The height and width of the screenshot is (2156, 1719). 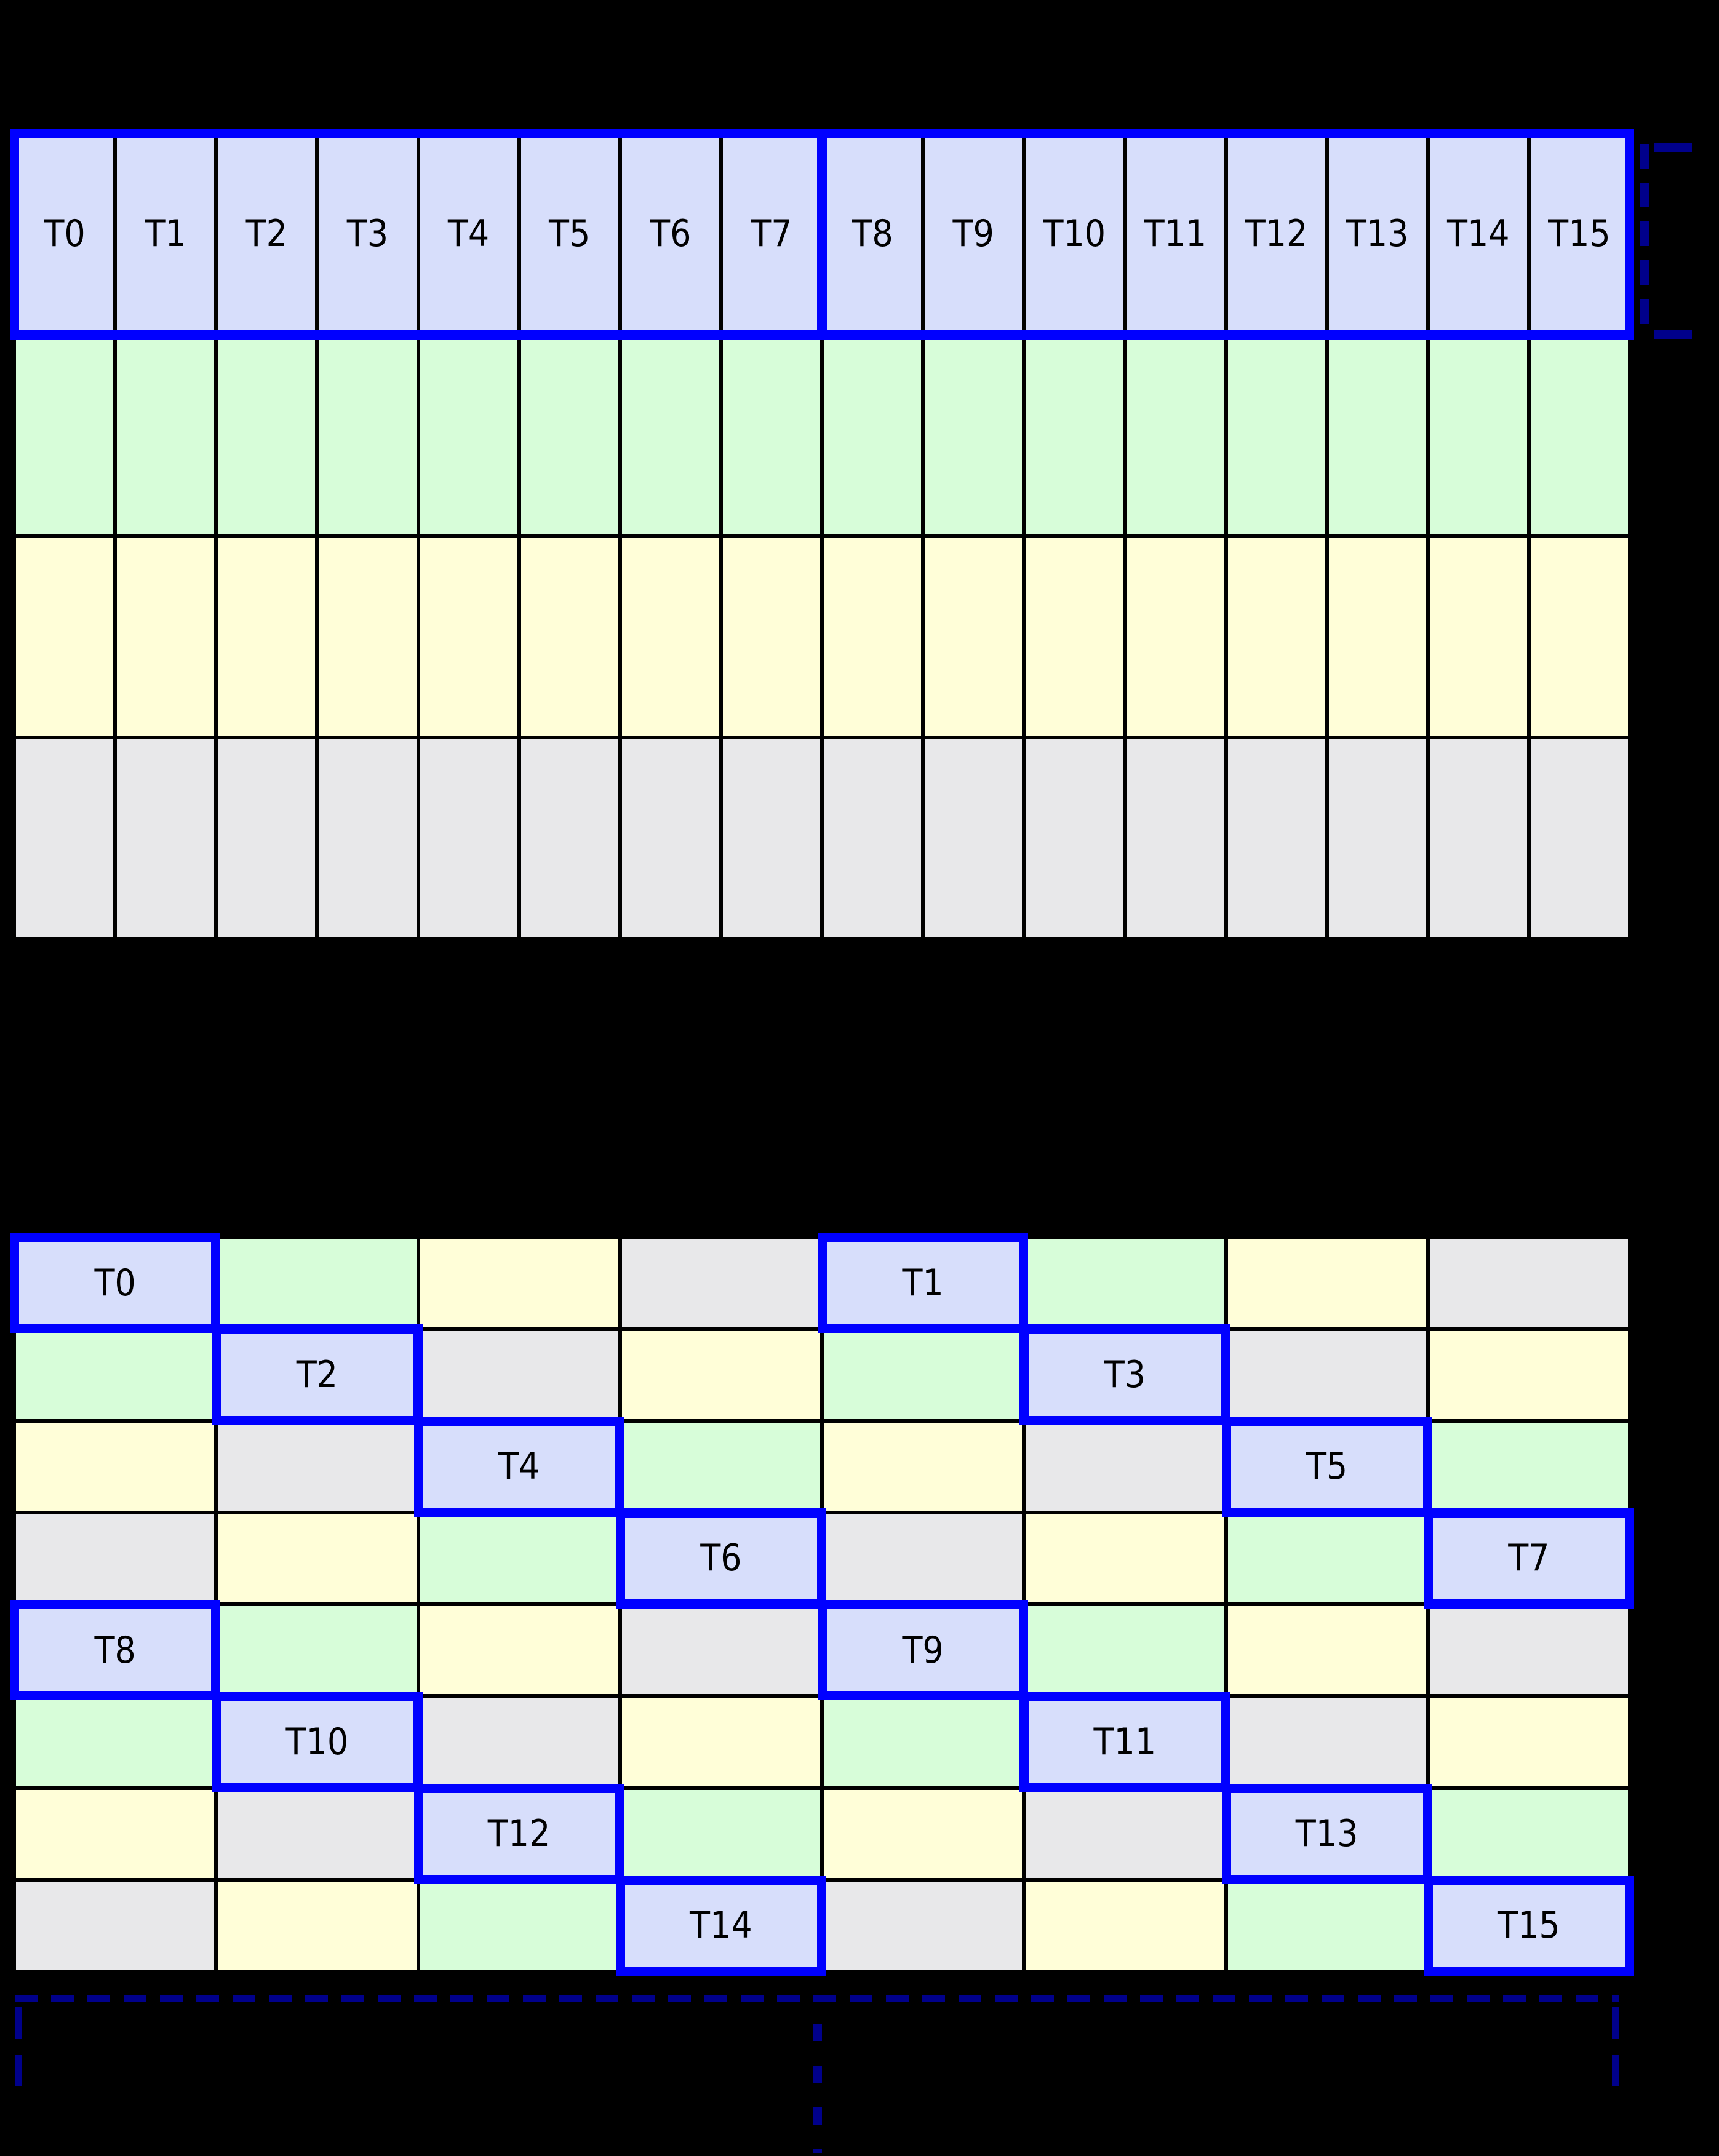 I want to click on iteration-span-bracket-icon, so click(x=817, y=2043).